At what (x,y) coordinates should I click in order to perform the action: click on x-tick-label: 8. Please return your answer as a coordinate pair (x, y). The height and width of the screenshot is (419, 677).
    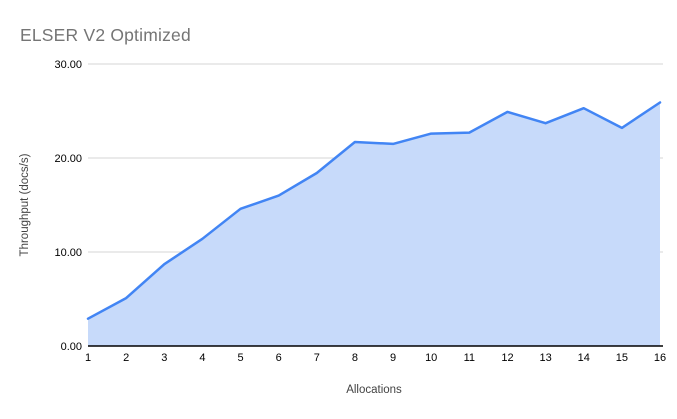
    Looking at the image, I should click on (355, 358).